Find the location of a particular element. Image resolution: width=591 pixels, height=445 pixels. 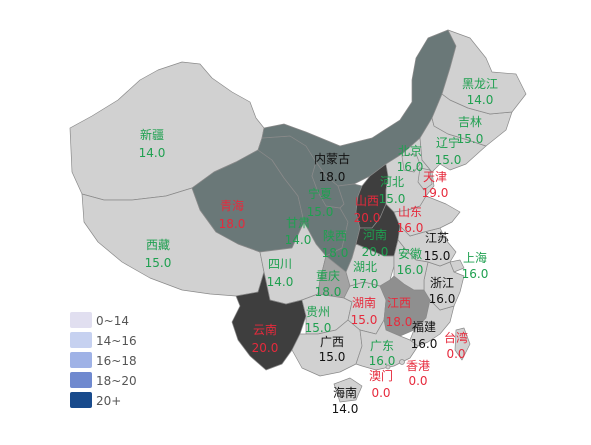

province-shanxi-name: 山西 is located at coordinates (367, 201).